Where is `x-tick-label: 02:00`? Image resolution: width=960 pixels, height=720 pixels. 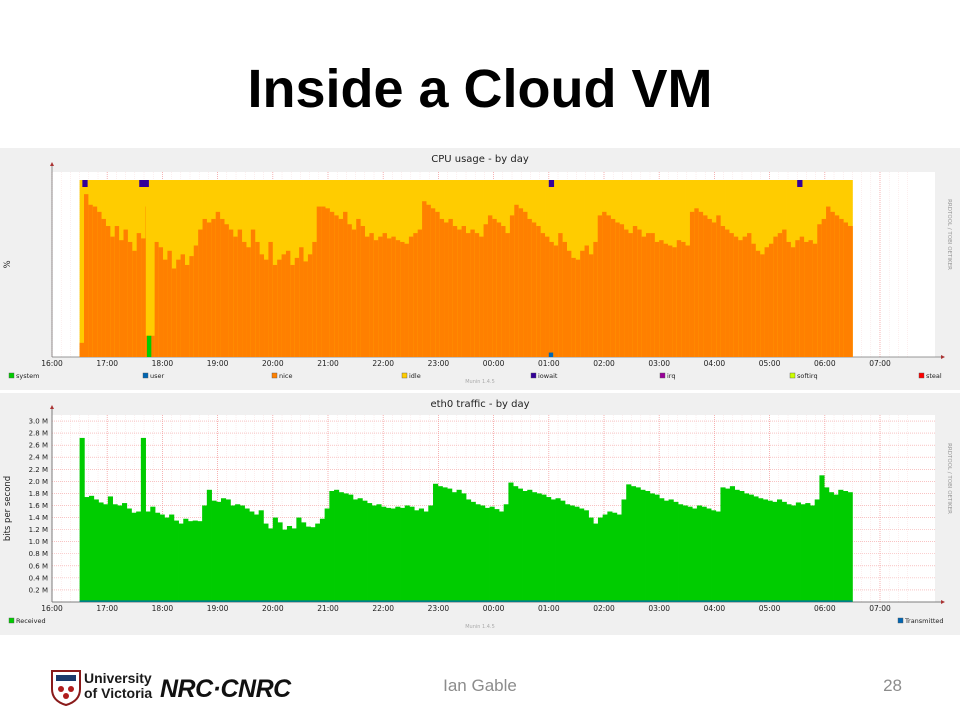
x-tick-label: 02:00 is located at coordinates (604, 363).